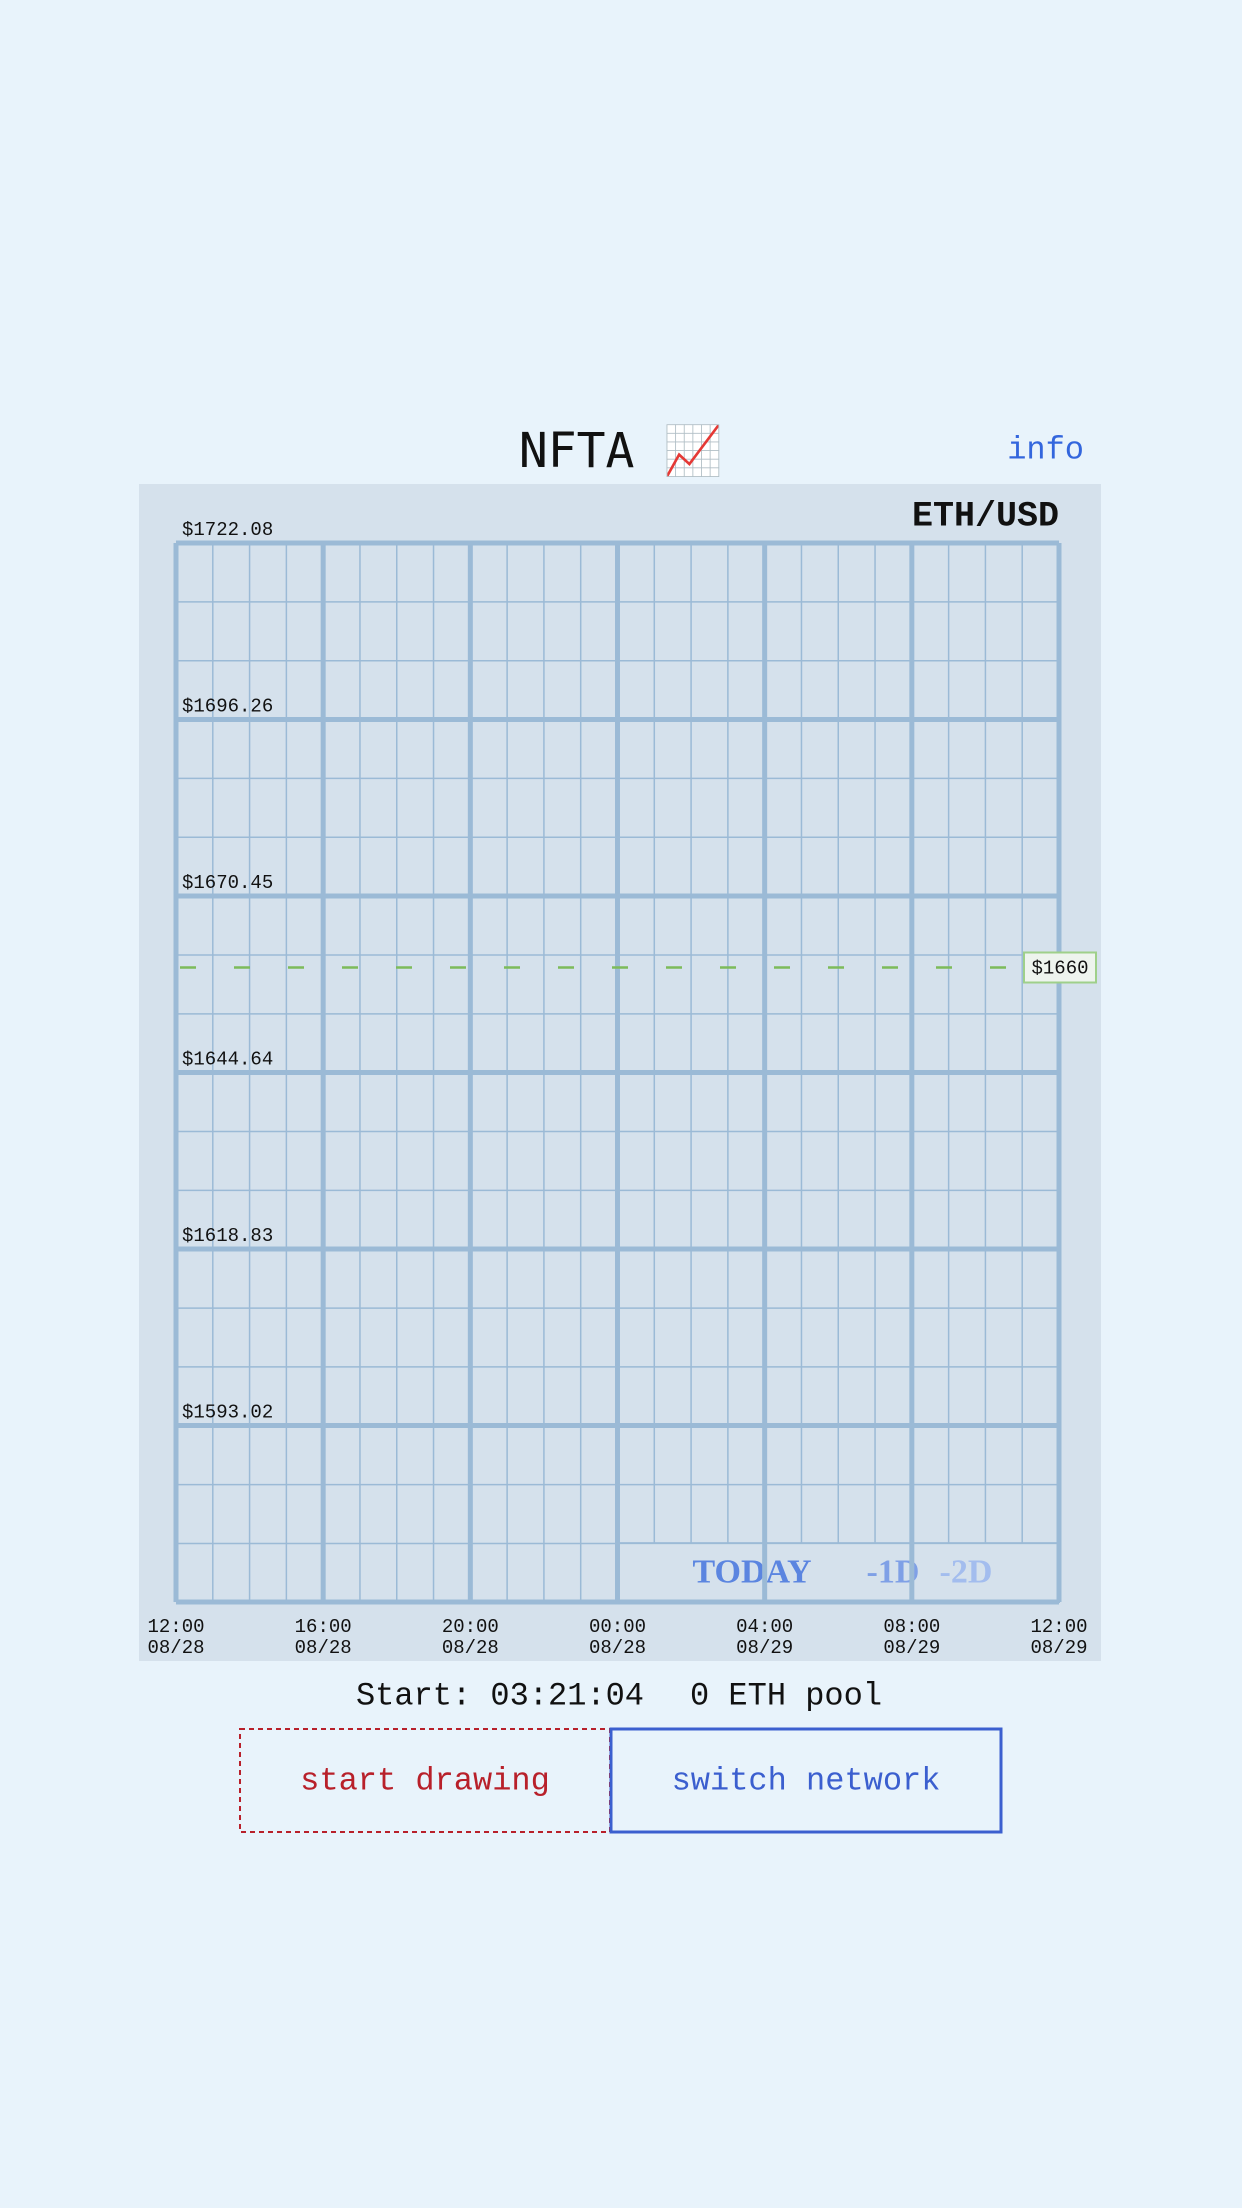 This screenshot has width=1242, height=2208. Describe the element at coordinates (764, 1627) in the screenshot. I see `x-tick-time: 04:00` at that location.